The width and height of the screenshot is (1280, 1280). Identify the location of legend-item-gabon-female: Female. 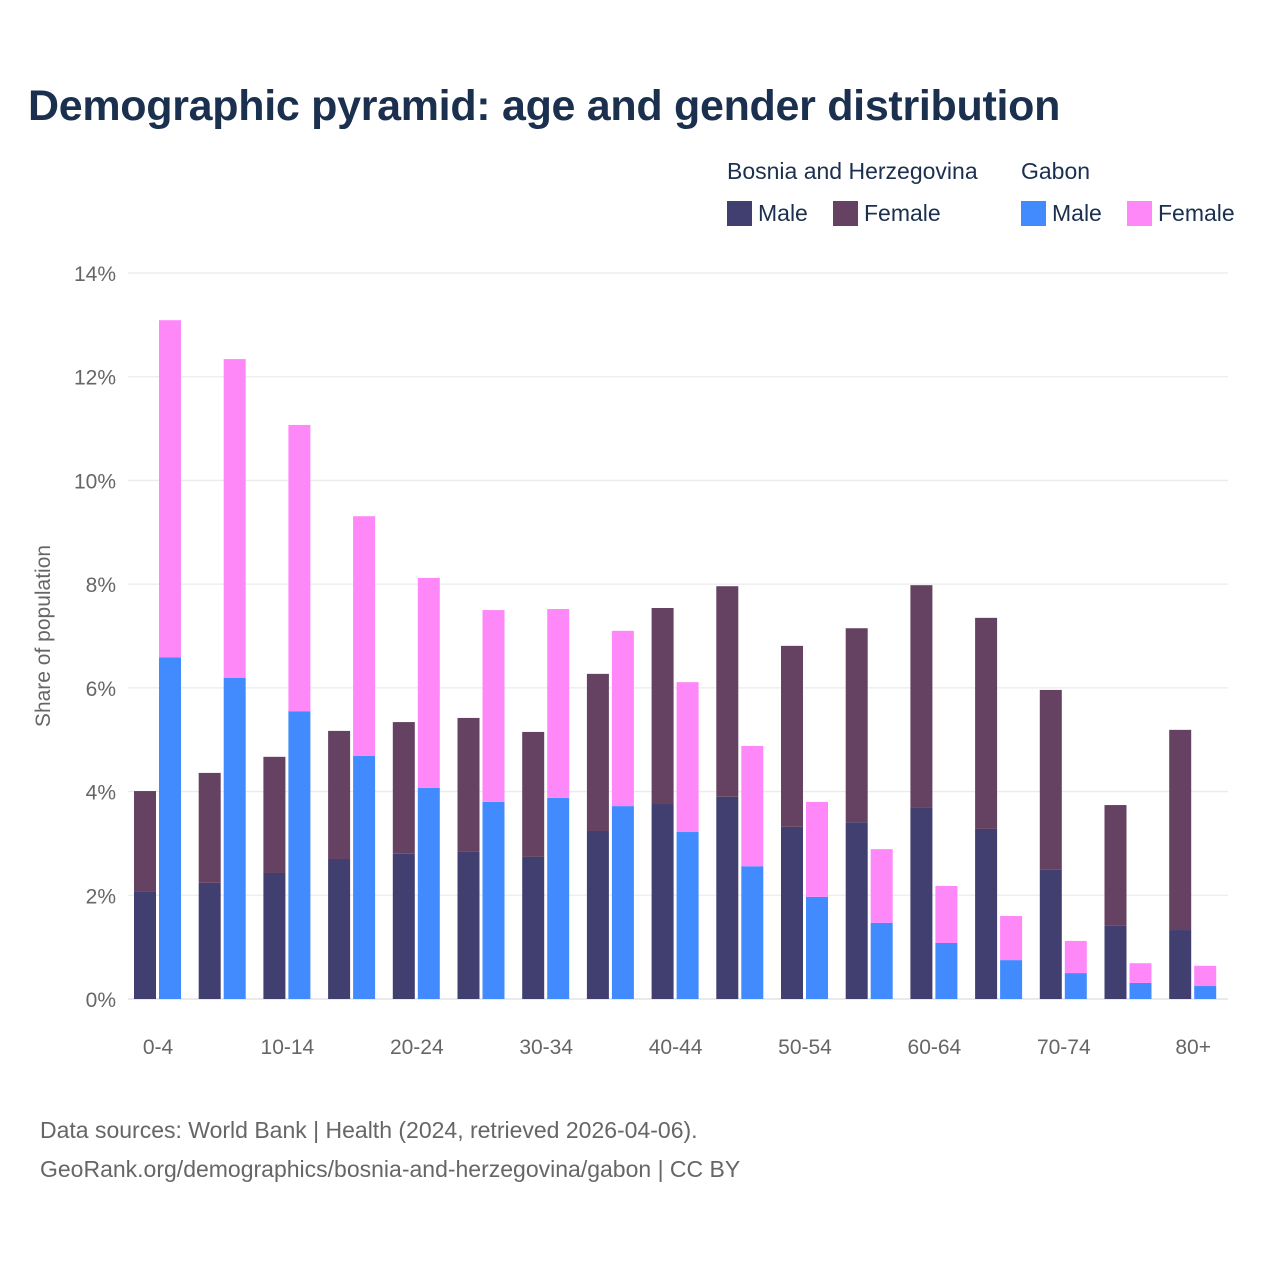
(1181, 213).